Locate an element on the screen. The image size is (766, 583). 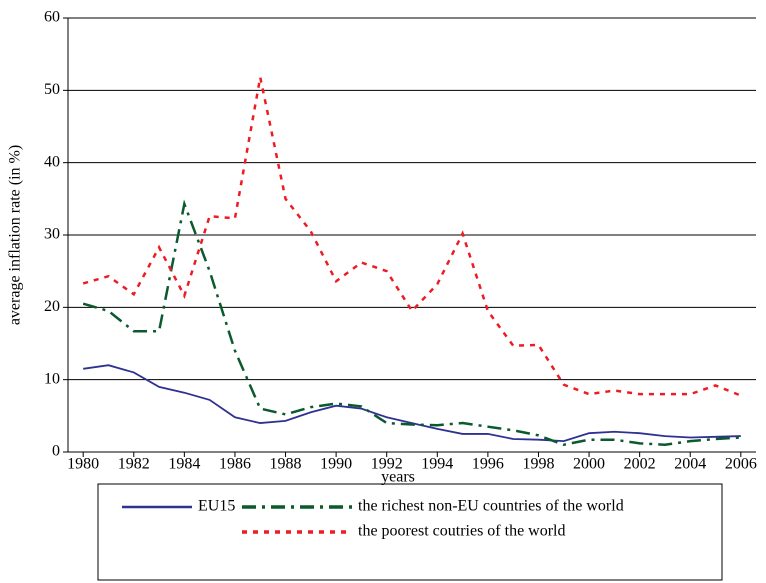
x-tick-label: 1984 is located at coordinates (184, 464).